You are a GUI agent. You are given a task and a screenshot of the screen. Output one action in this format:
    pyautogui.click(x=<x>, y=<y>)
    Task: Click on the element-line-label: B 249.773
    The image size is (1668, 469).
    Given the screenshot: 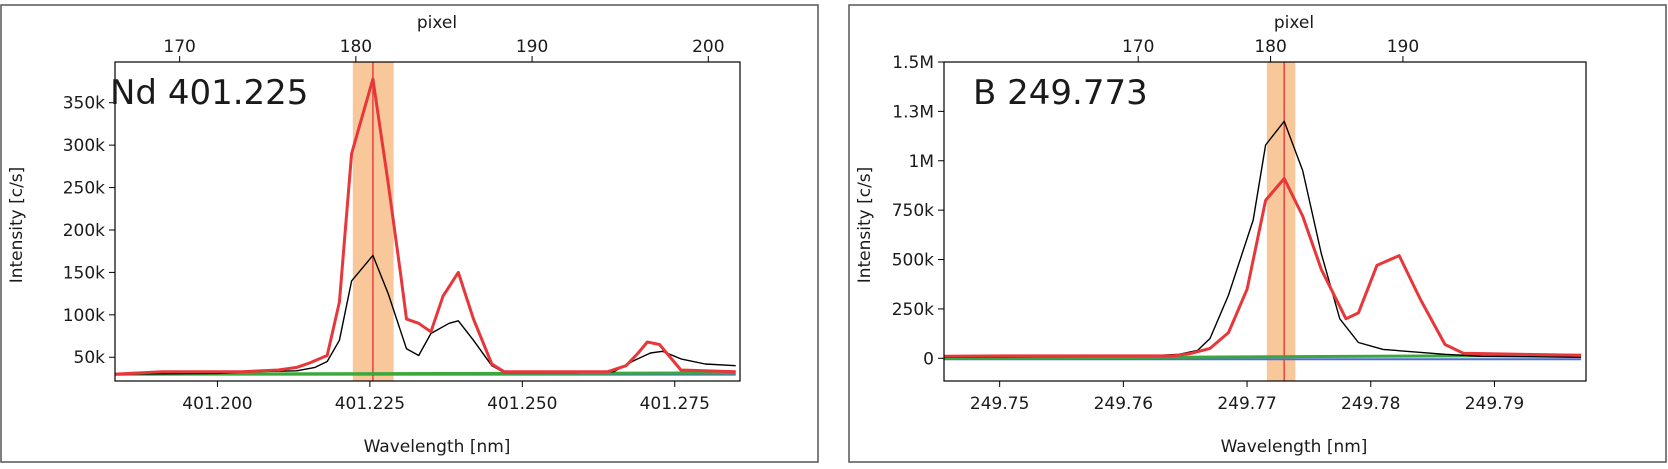 What is the action you would take?
    pyautogui.click(x=1060, y=93)
    